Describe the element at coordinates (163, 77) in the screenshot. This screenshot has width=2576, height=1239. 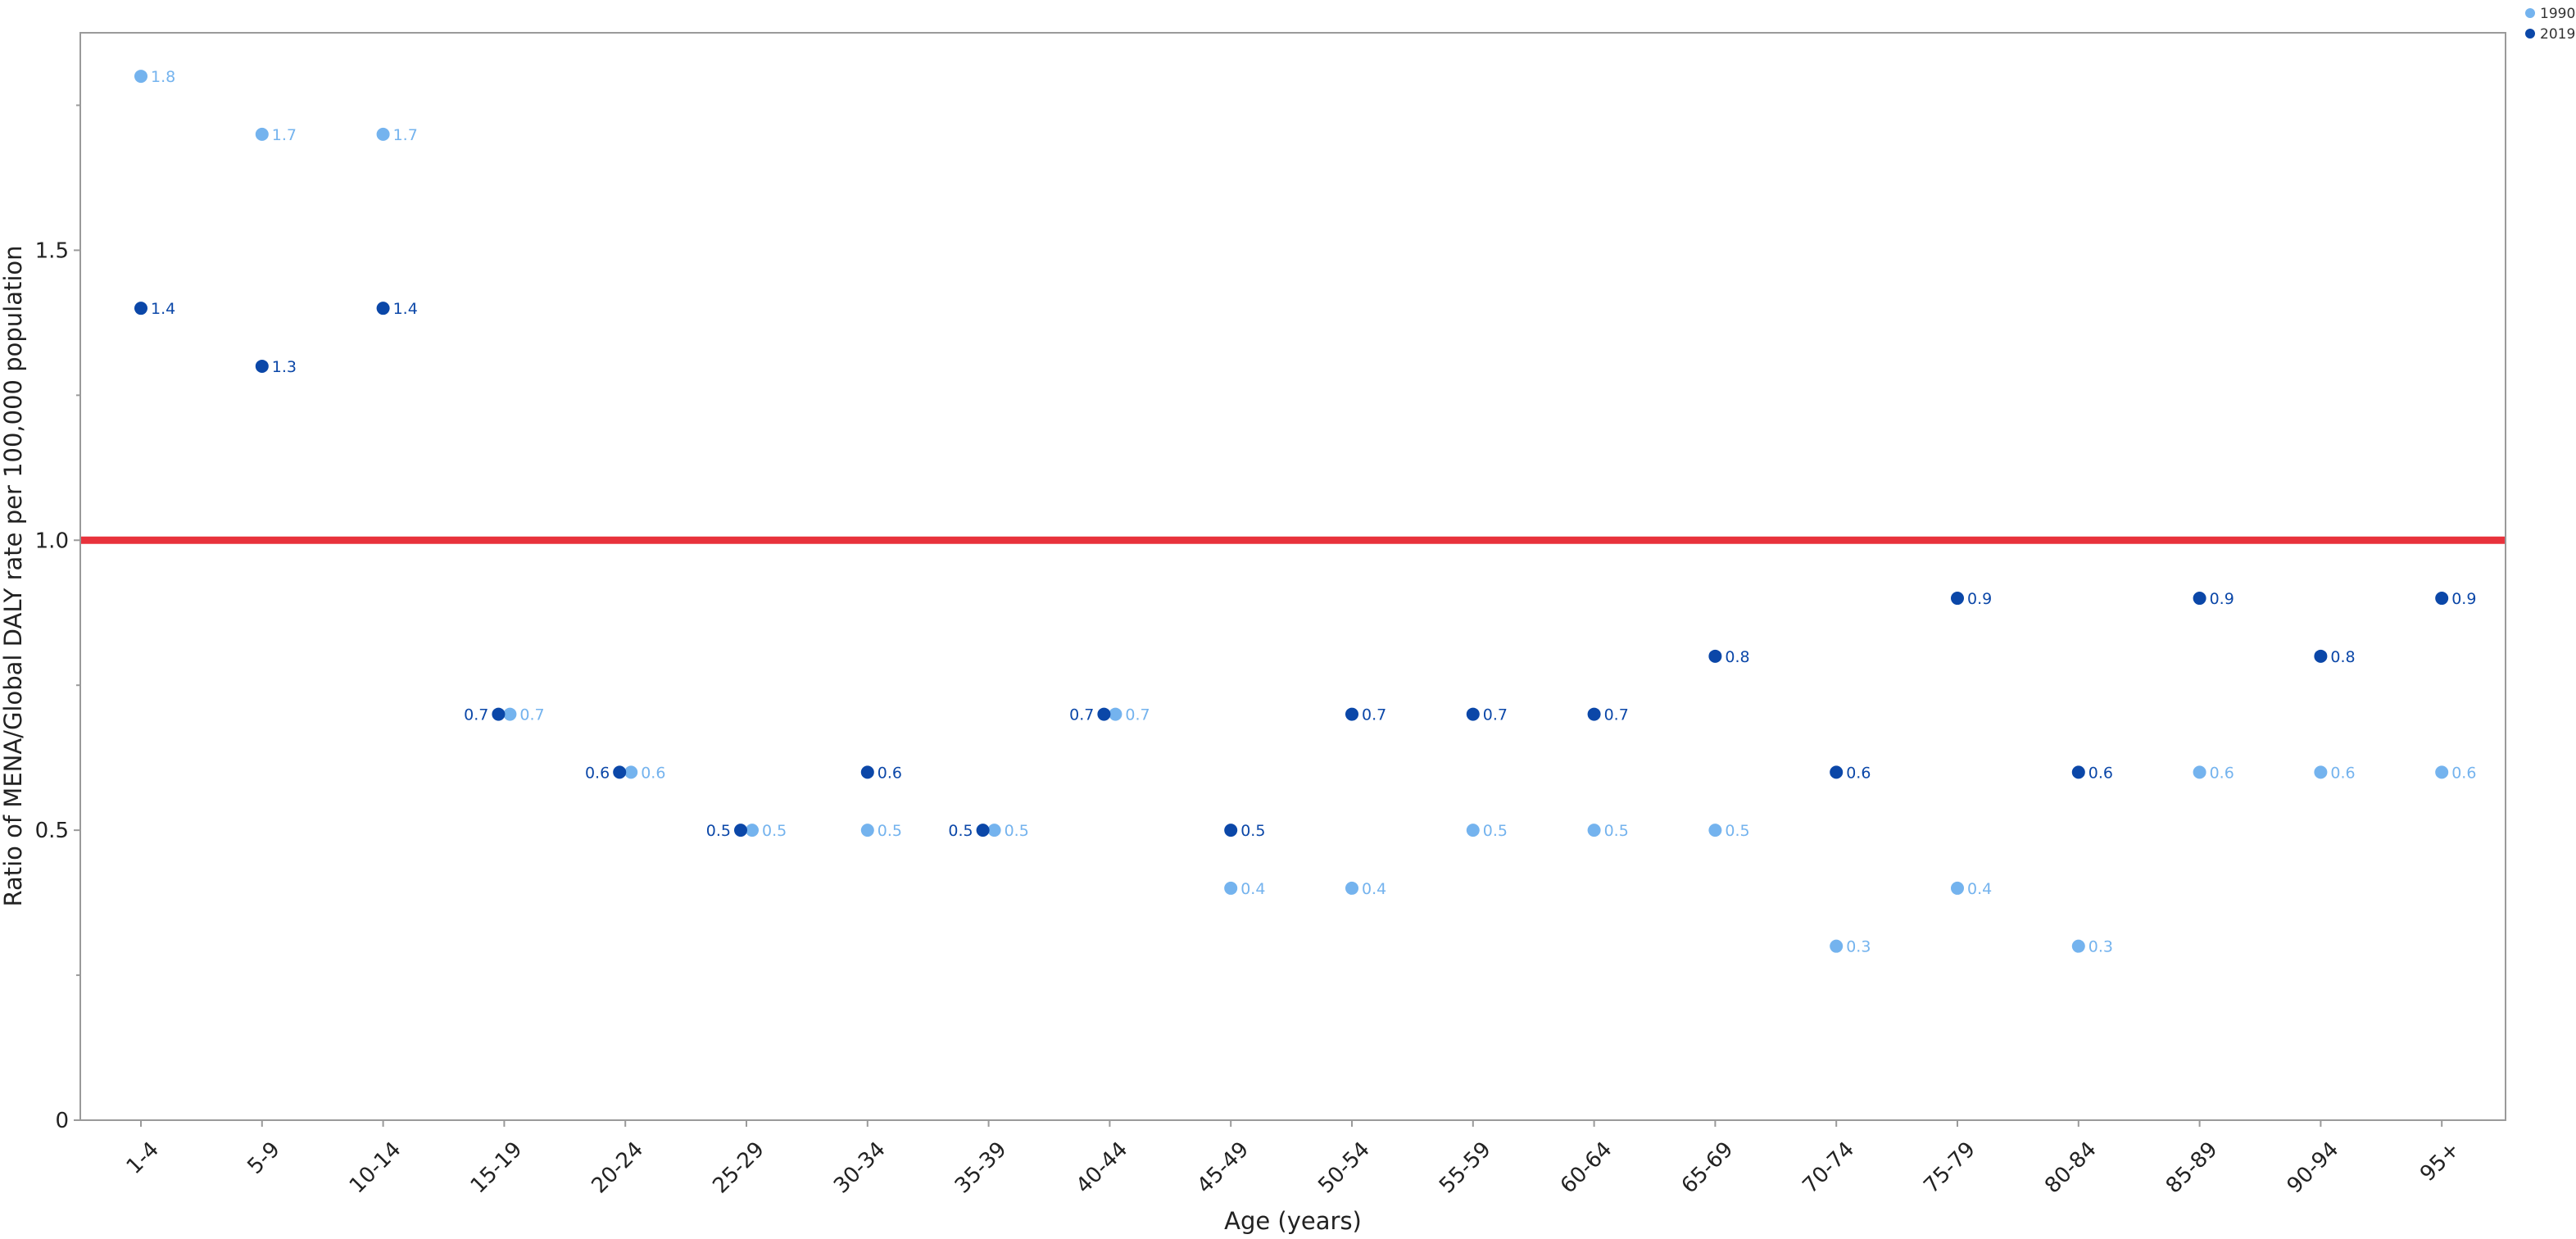
I see `label-1990: 1.8` at that location.